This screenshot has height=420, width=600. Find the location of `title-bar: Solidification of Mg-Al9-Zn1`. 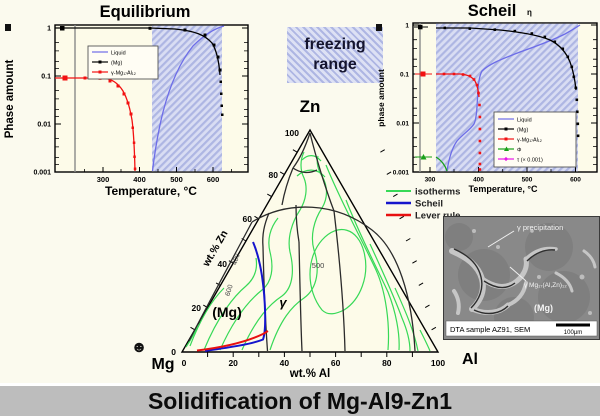

title-bar: Solidification of Mg-Al9-Zn1 is located at coordinates (300, 401).